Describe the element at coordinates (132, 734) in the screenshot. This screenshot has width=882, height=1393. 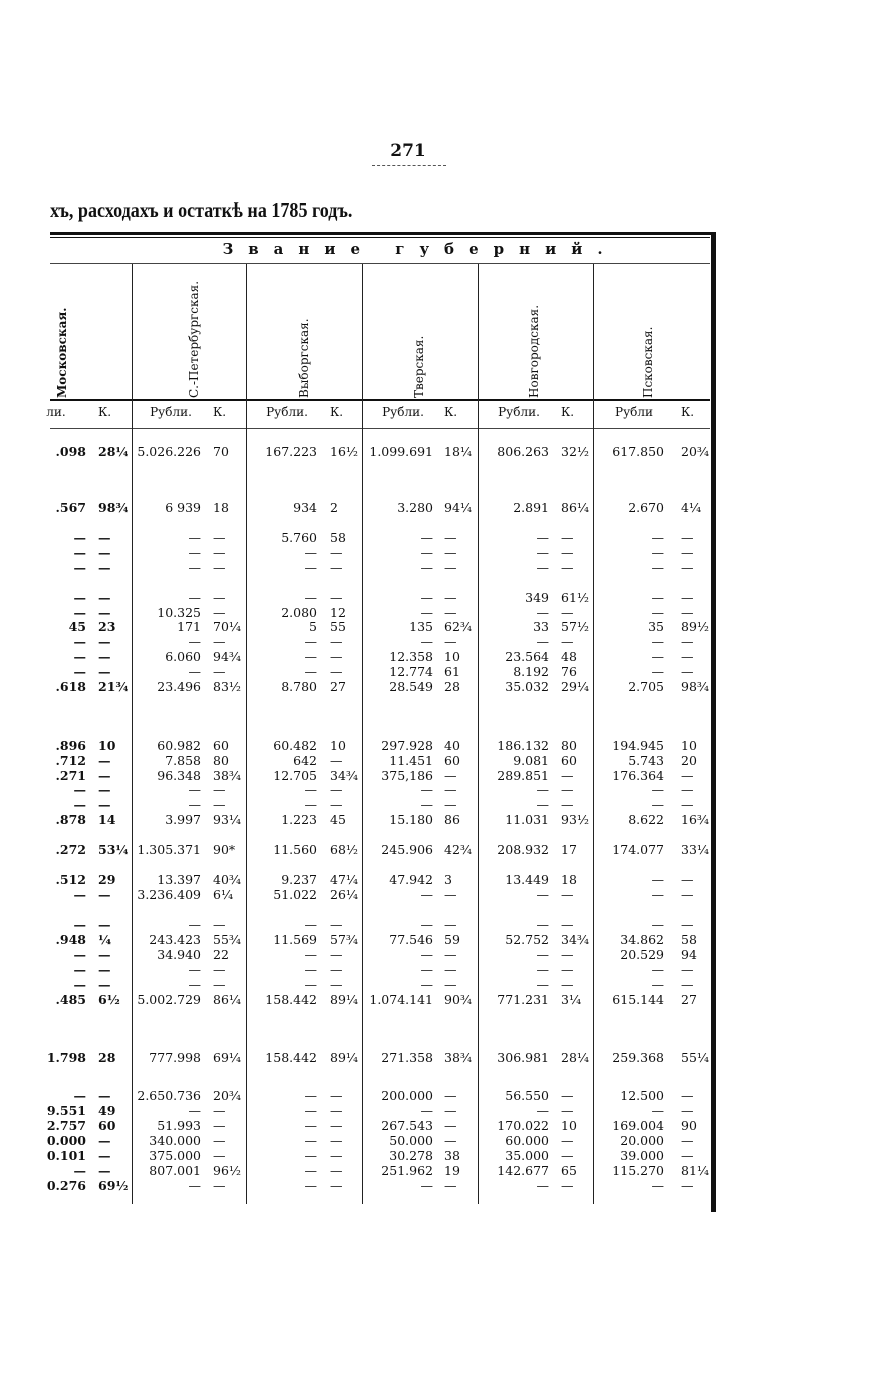
I see `column-divider` at that location.